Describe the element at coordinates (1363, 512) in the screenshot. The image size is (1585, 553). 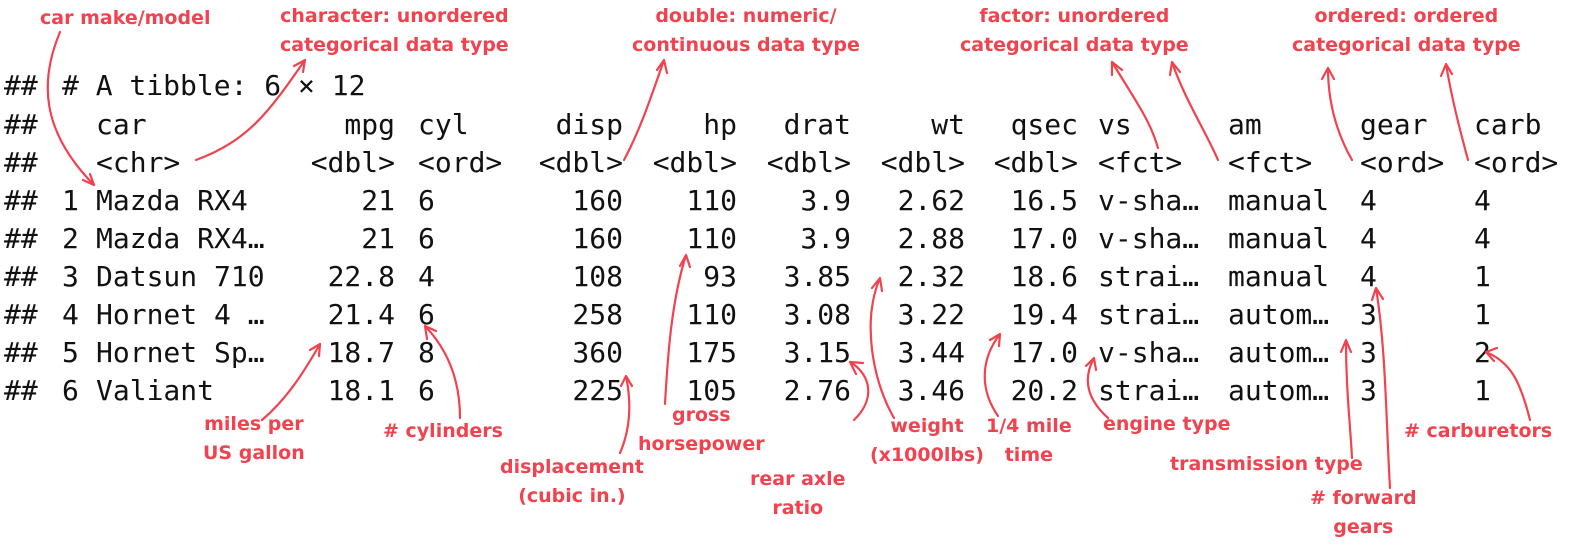
I see `annotation-gear: # forward gears` at that location.